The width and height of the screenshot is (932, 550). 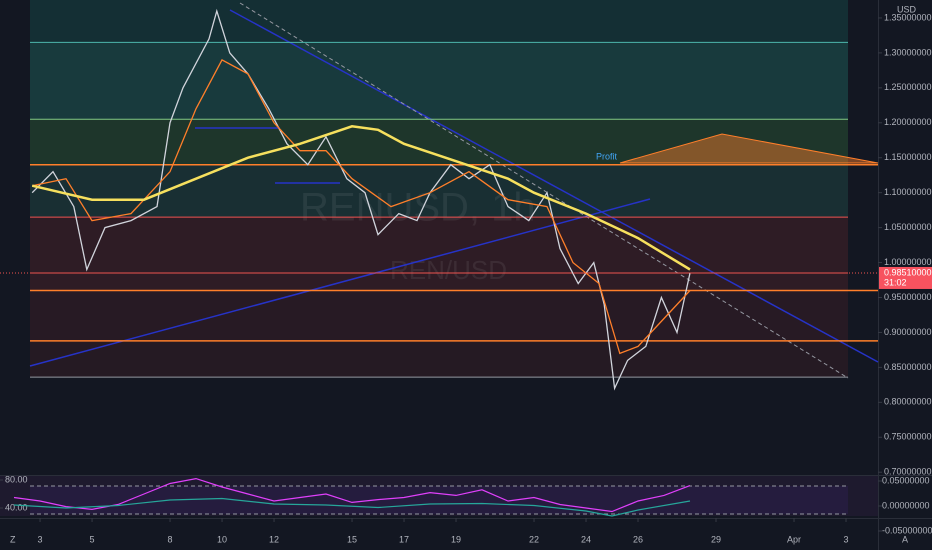 What do you see at coordinates (908, 262) in the screenshot?
I see `y-tick-label: 1.00000000` at bounding box center [908, 262].